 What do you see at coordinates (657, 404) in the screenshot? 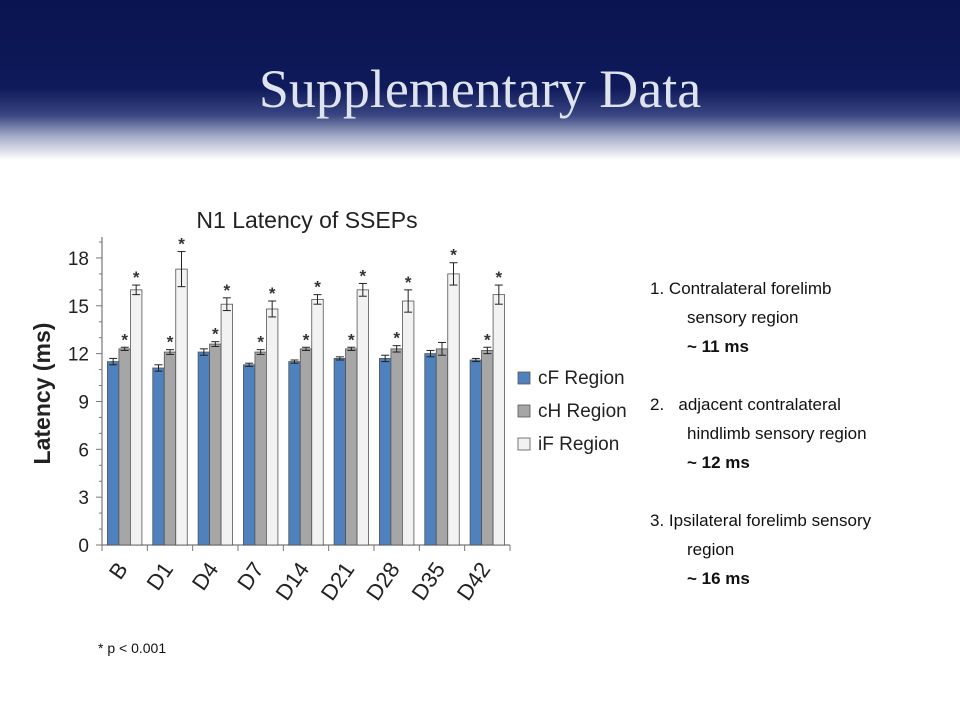
I see `note-number: 2.` at bounding box center [657, 404].